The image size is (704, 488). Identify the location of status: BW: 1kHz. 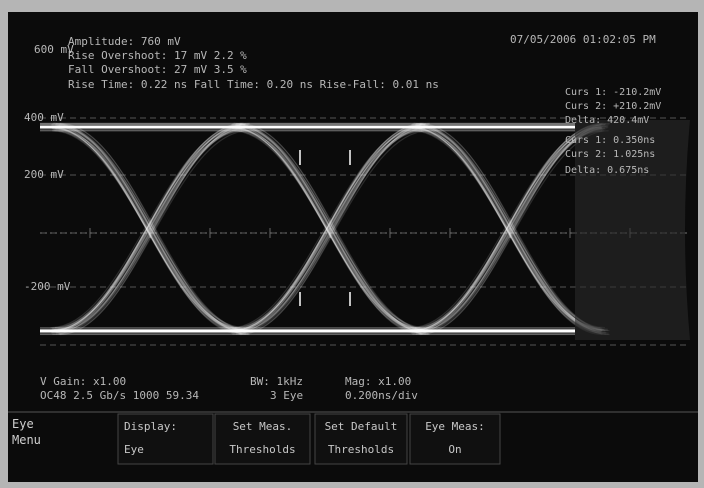
(276, 381).